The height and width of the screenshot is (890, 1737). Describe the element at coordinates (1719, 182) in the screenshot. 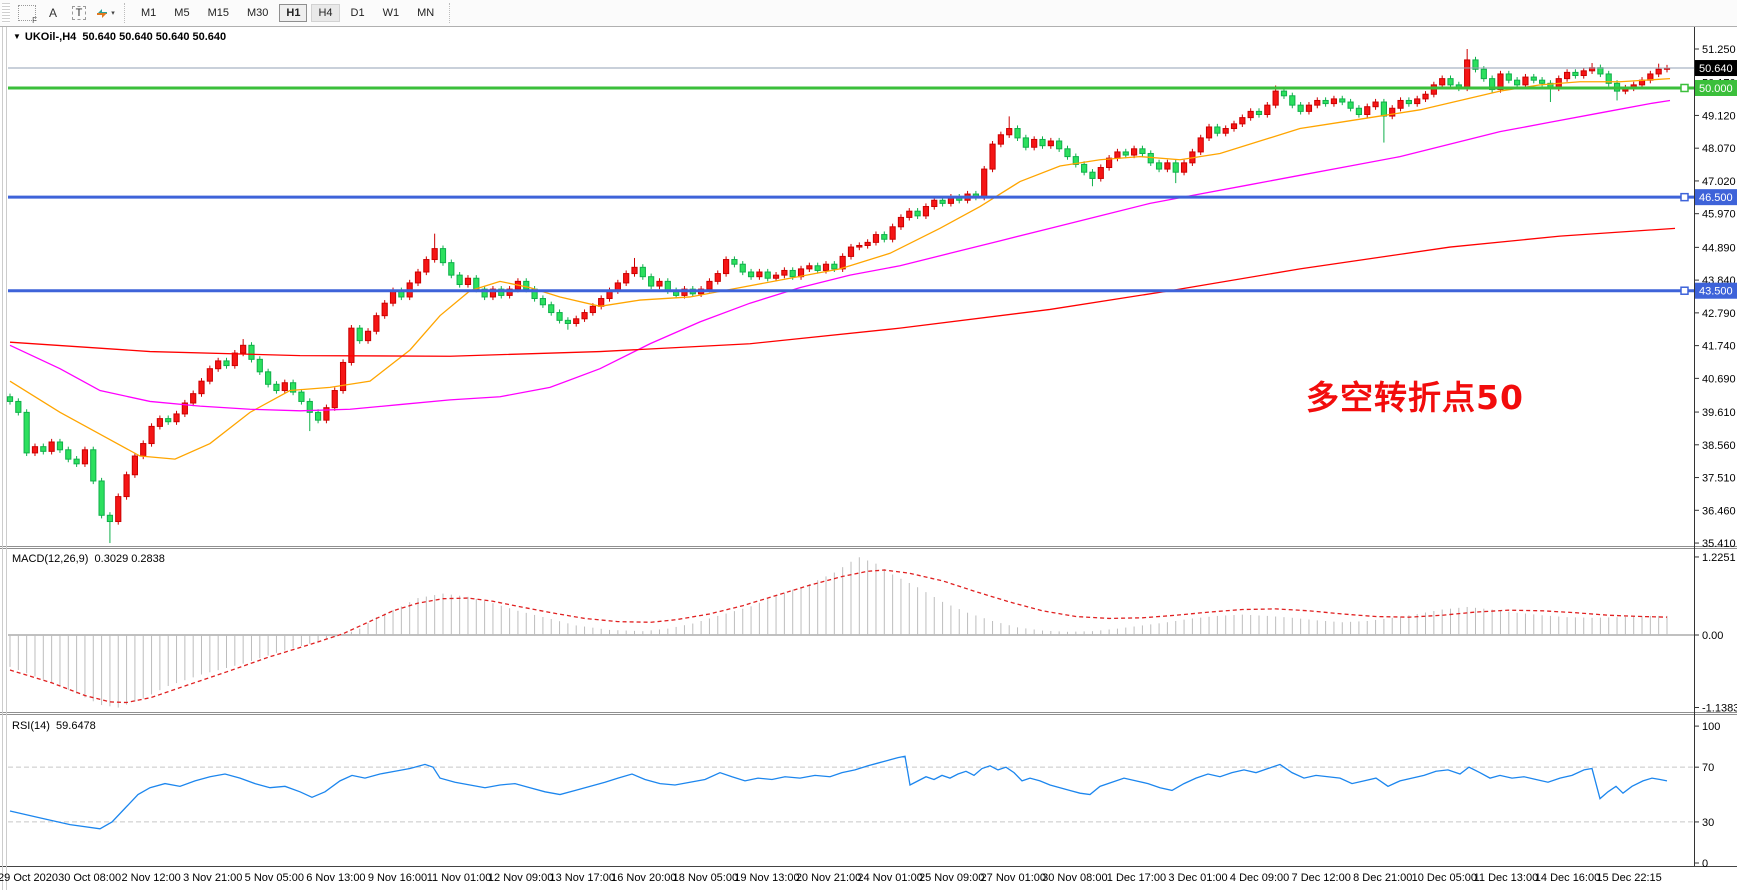

I see `price-tick-label: 47.020` at that location.